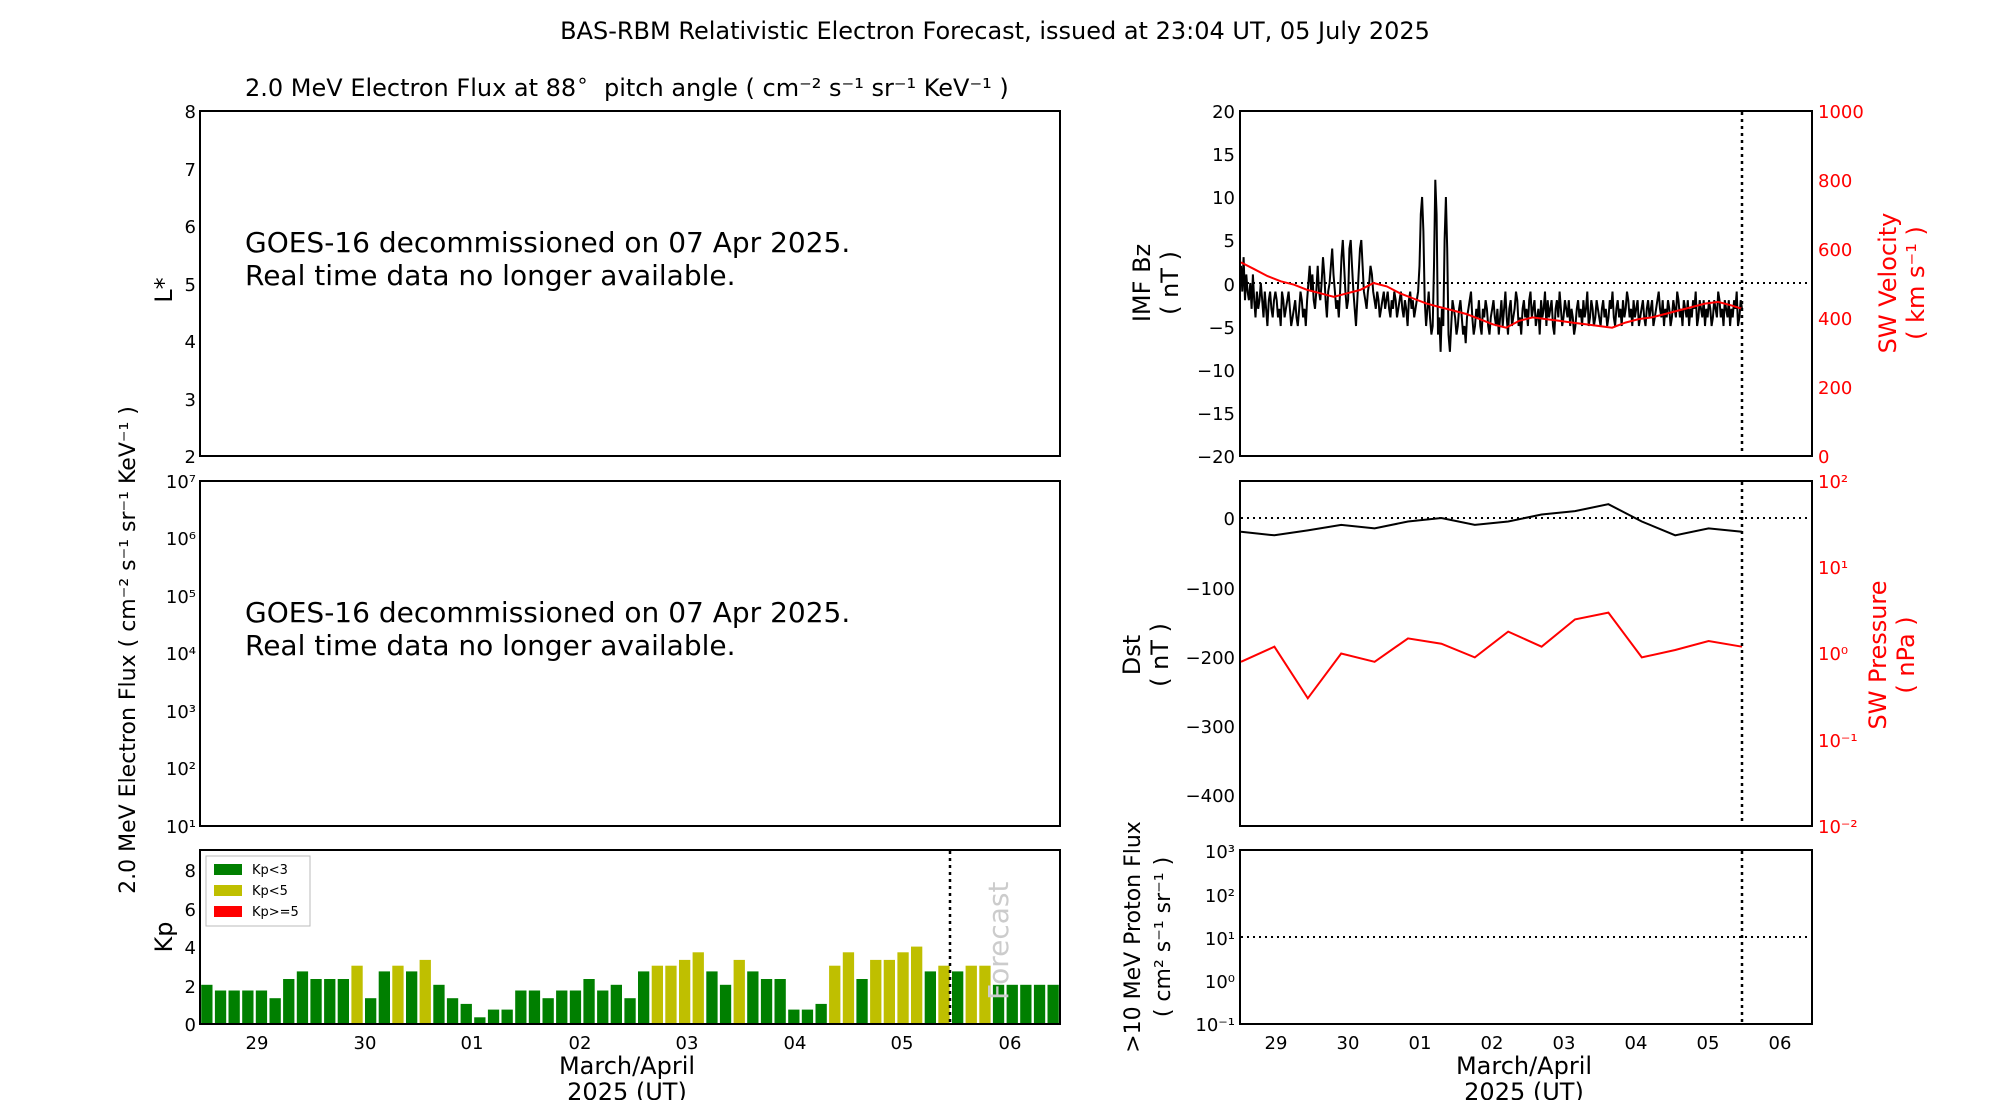 The height and width of the screenshot is (1100, 2000). I want to click on electron-flux-ytick: 10³, so click(181, 712).